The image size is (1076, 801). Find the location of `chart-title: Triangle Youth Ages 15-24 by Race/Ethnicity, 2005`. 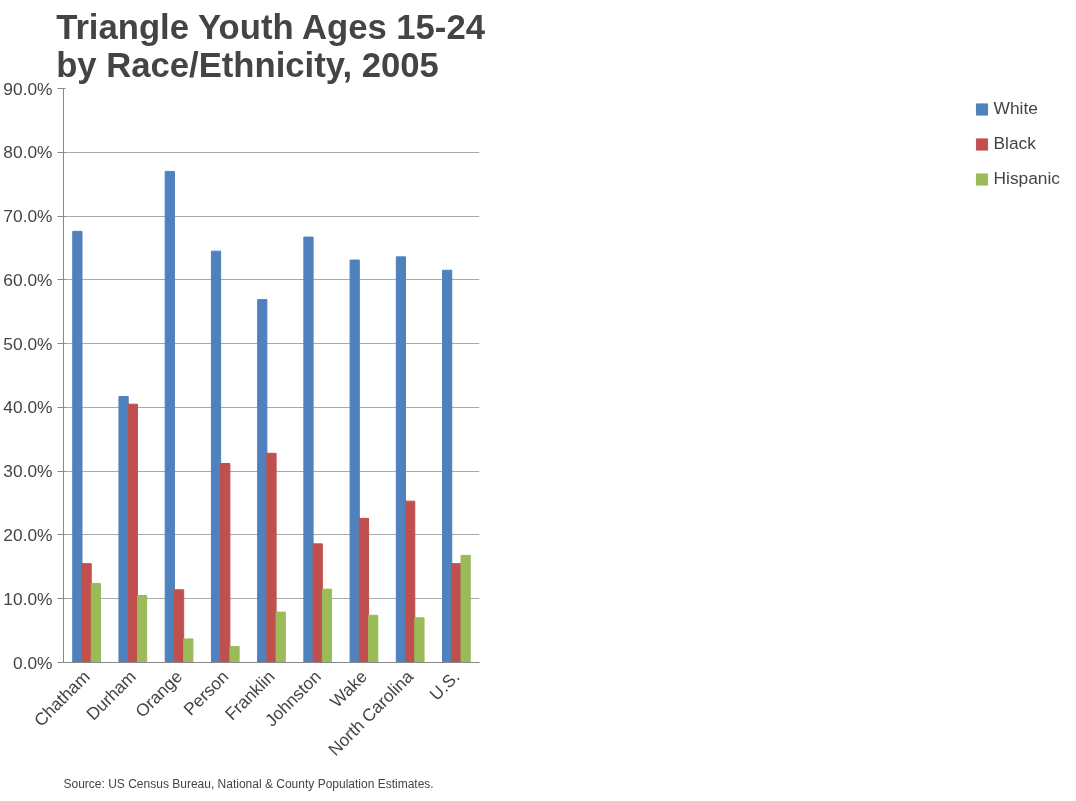

chart-title: Triangle Youth Ages 15-24 by Race/Ethnicity, 2005 is located at coordinates (271, 45).